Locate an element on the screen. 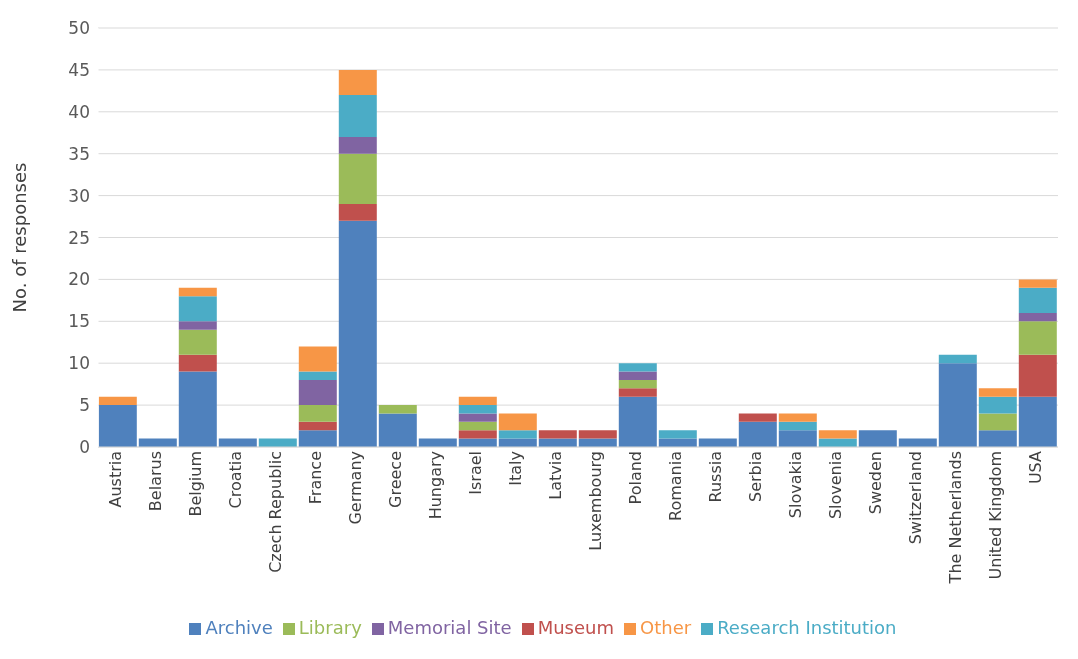 The width and height of the screenshot is (1078, 659). x-tick-label: USA is located at coordinates (1036, 467).